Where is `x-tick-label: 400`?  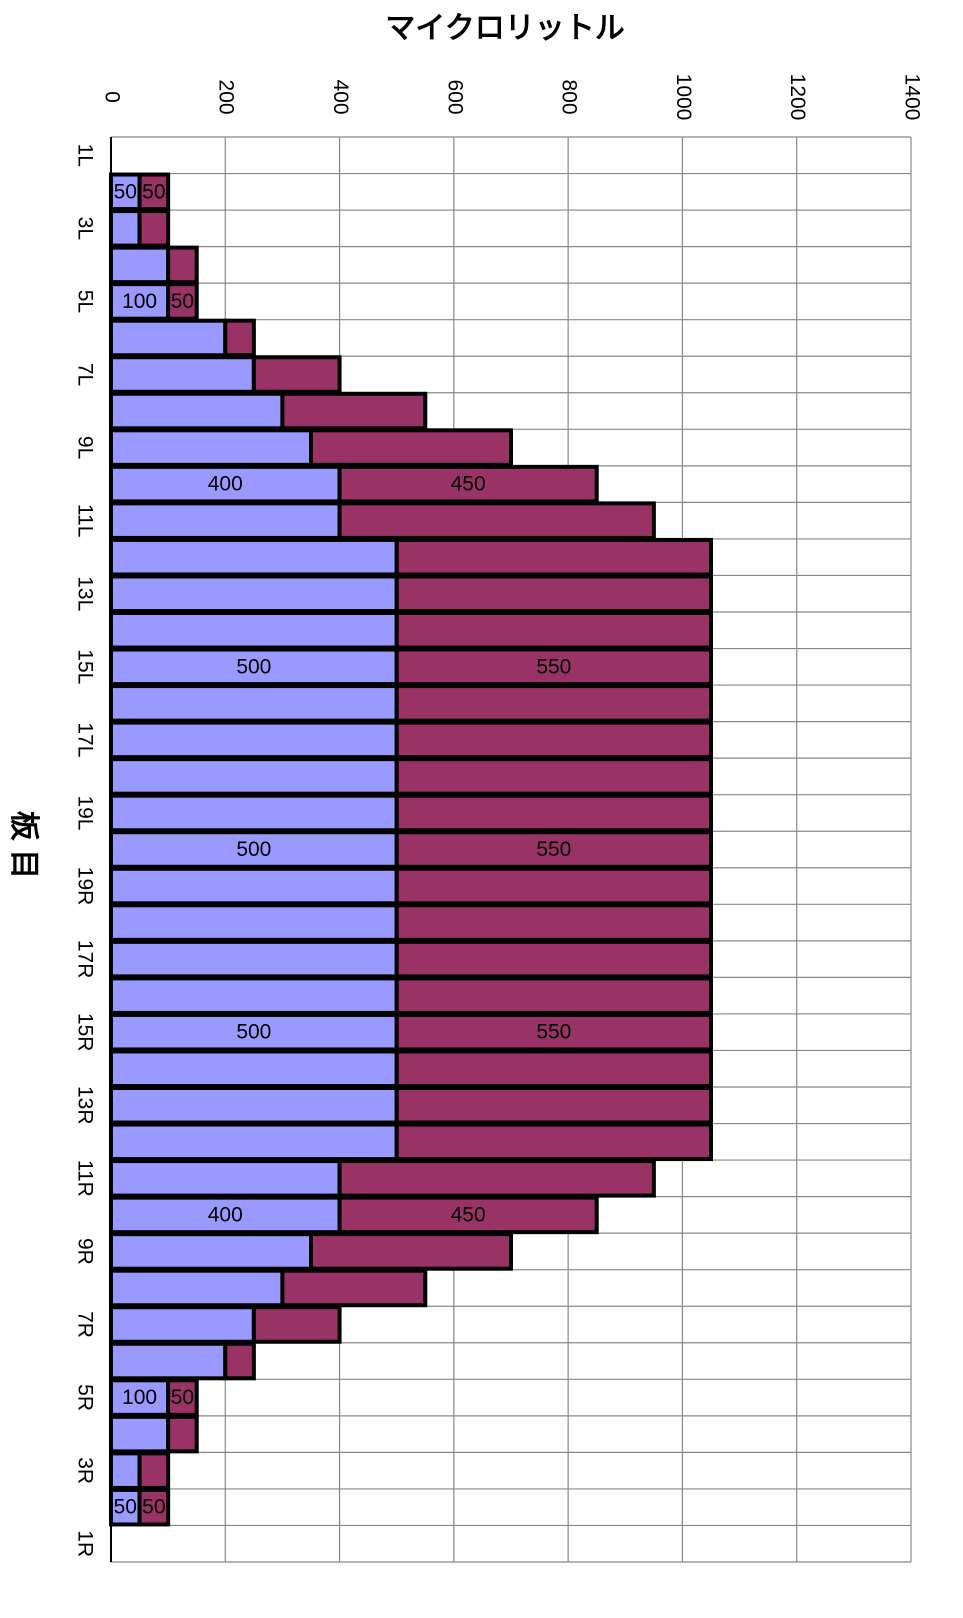
x-tick-label: 400 is located at coordinates (340, 96).